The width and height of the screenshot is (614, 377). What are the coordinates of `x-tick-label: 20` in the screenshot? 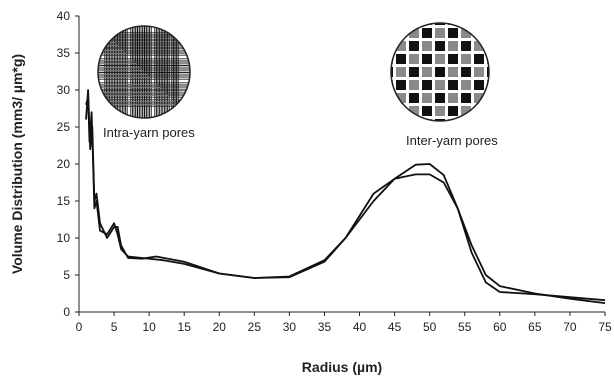 It's located at (220, 327).